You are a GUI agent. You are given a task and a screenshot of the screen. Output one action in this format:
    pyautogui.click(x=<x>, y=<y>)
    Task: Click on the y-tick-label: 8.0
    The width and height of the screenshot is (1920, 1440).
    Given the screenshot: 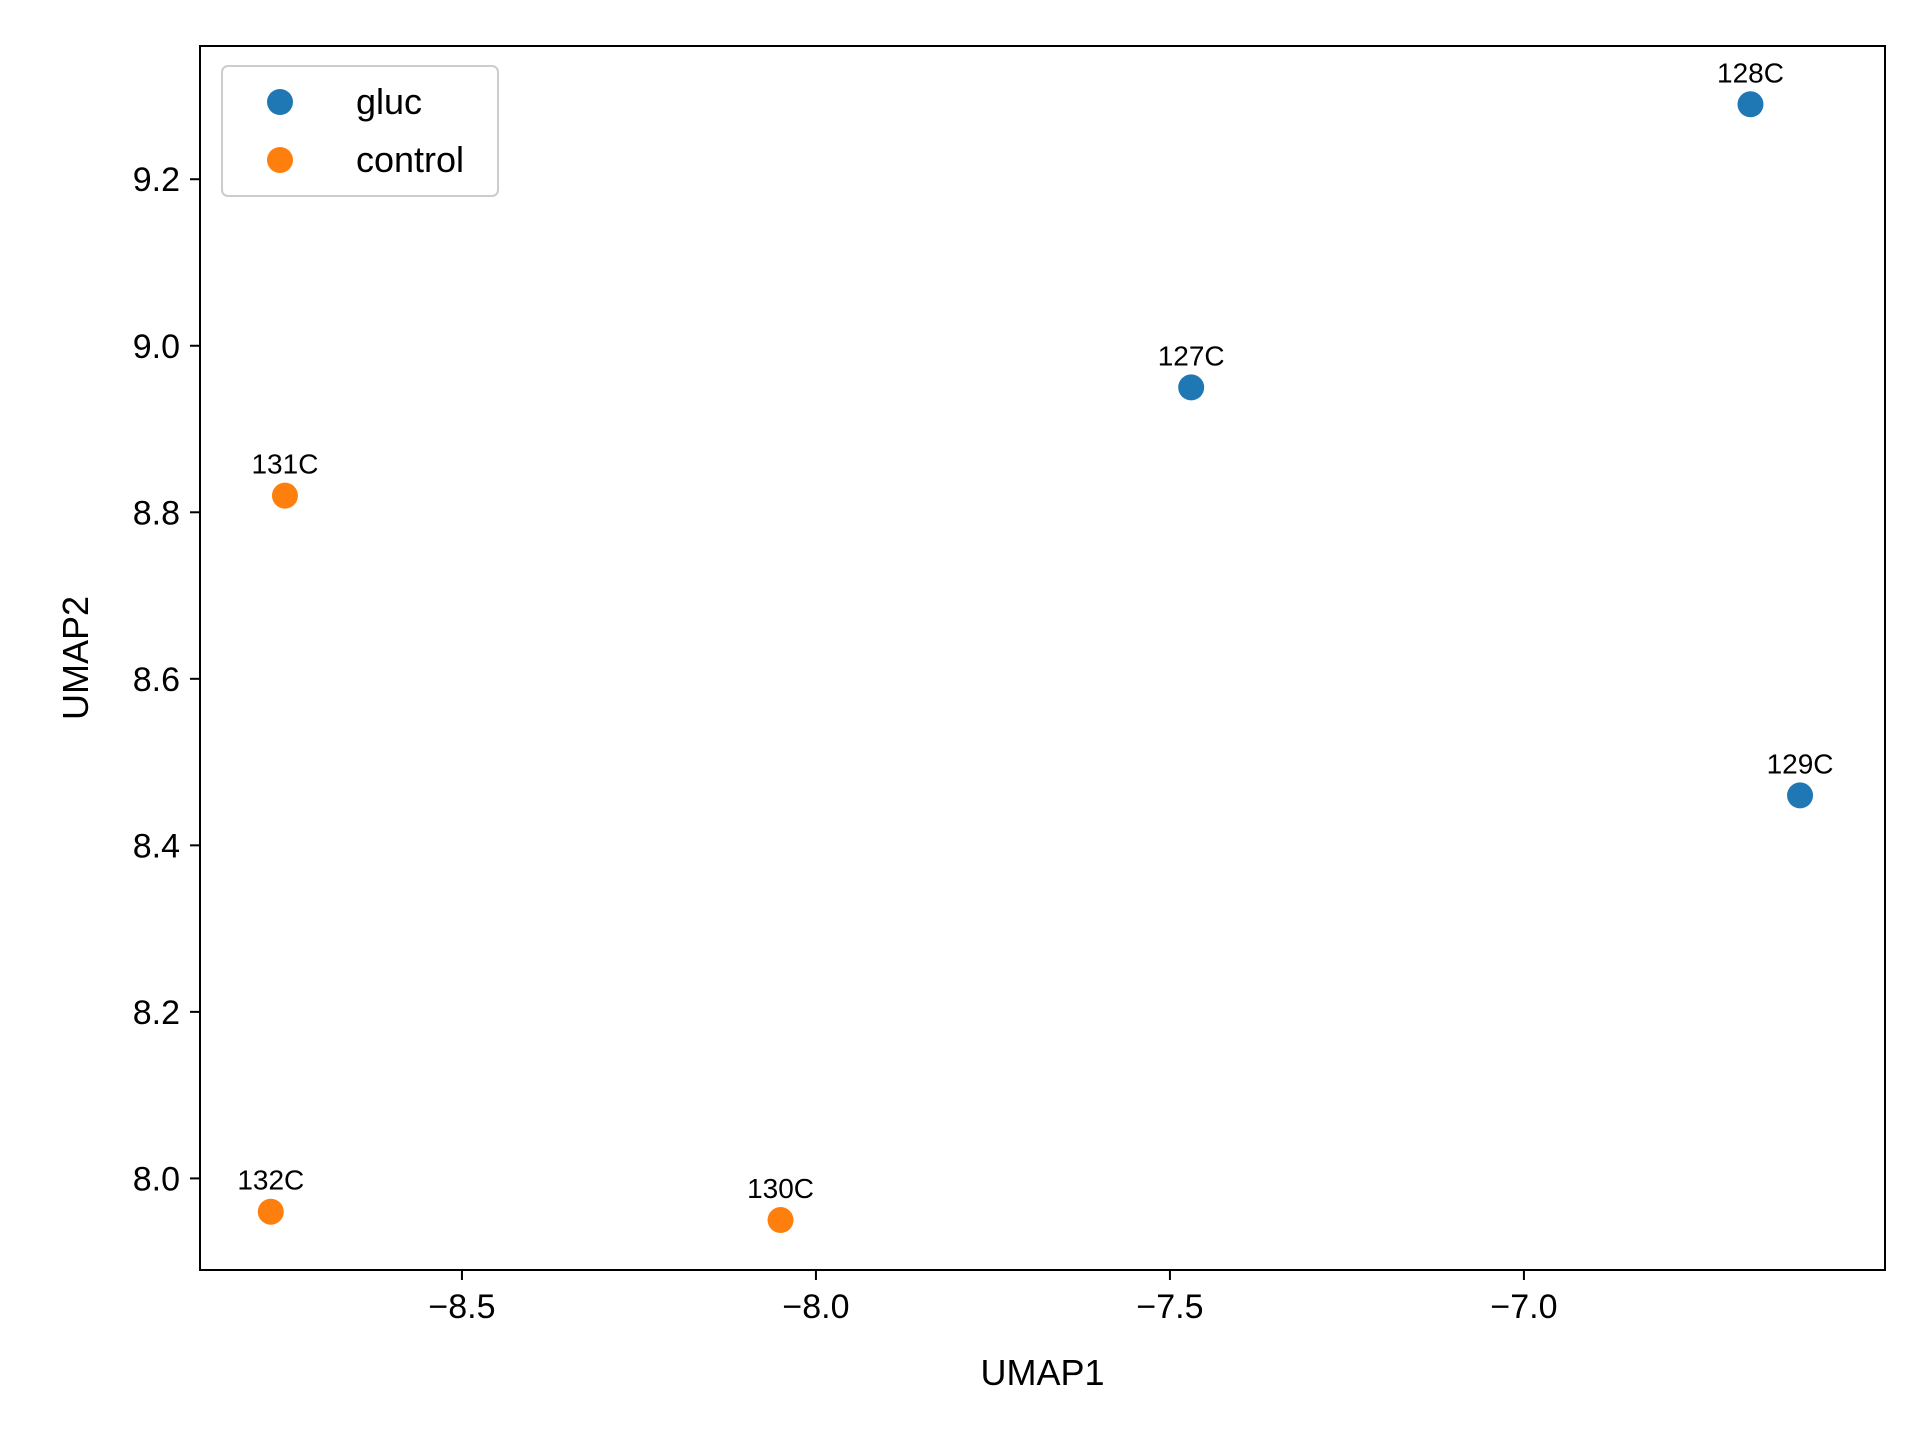 What is the action you would take?
    pyautogui.click(x=156, y=1179)
    